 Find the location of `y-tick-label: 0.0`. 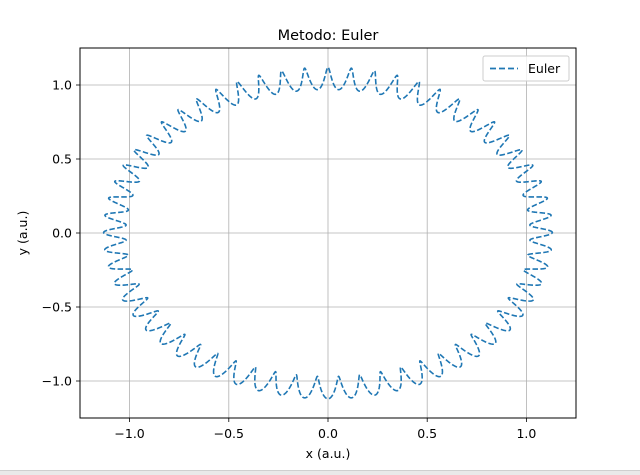

y-tick-label: 0.0 is located at coordinates (62, 233).